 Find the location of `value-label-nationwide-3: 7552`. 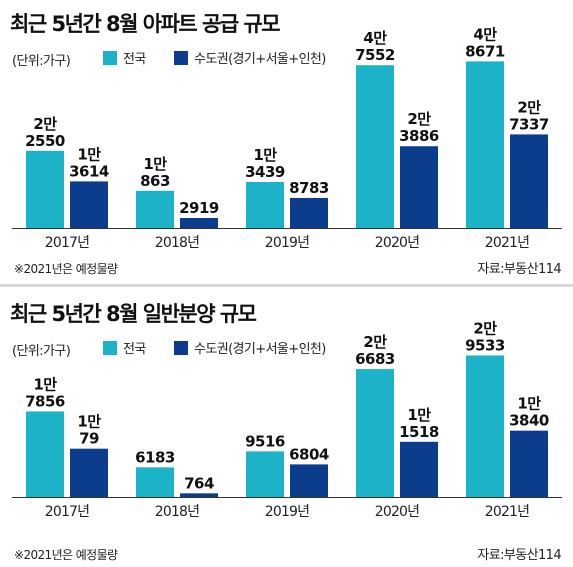

value-label-nationwide-3: 7552 is located at coordinates (375, 55).